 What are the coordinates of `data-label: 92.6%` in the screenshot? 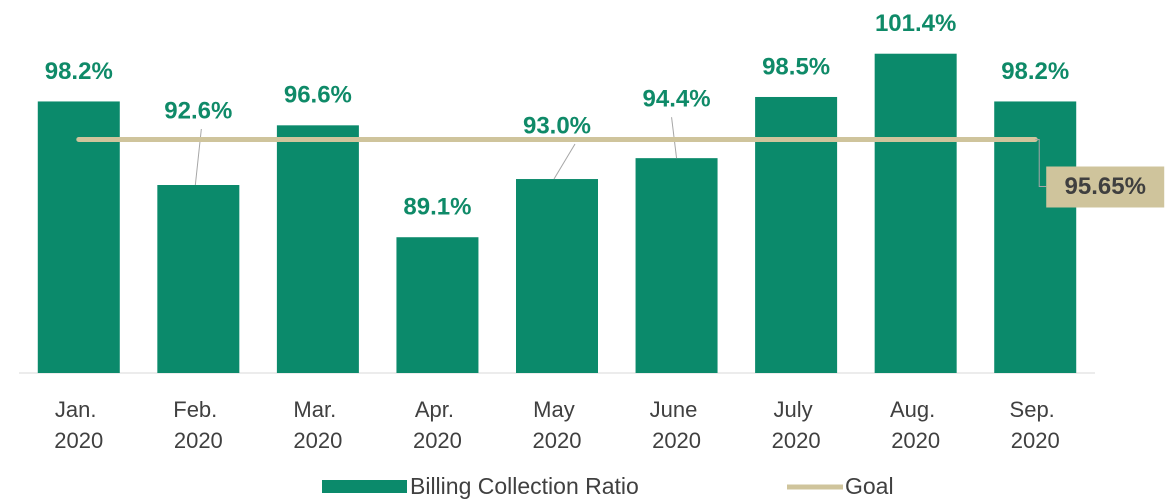 It's located at (198, 110).